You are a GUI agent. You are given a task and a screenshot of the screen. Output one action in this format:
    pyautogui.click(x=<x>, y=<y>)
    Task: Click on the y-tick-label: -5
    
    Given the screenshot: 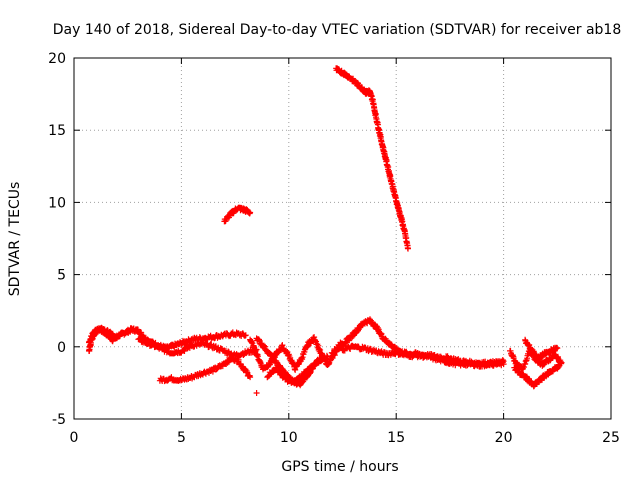 What is the action you would take?
    pyautogui.click(x=59, y=420)
    